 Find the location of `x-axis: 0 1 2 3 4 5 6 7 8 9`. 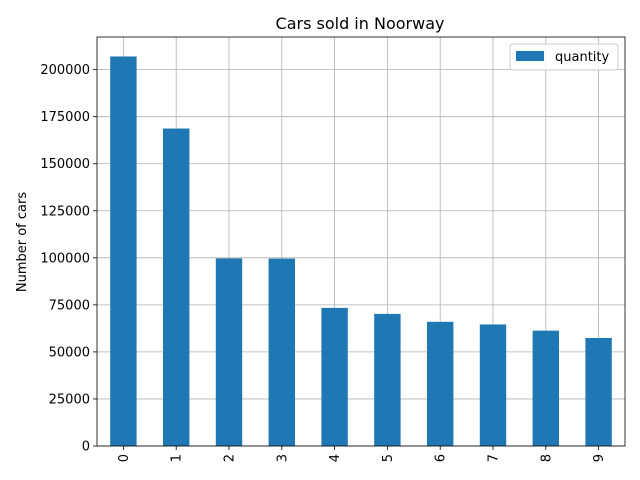

x-axis: 0 1 2 3 4 5 6 7 8 9 is located at coordinates (362, 454).